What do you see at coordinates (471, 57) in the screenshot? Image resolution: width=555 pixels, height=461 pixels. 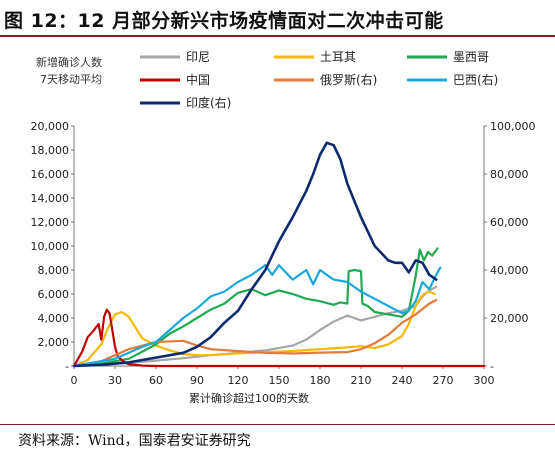 I see `legend-label: 墨西哥` at bounding box center [471, 57].